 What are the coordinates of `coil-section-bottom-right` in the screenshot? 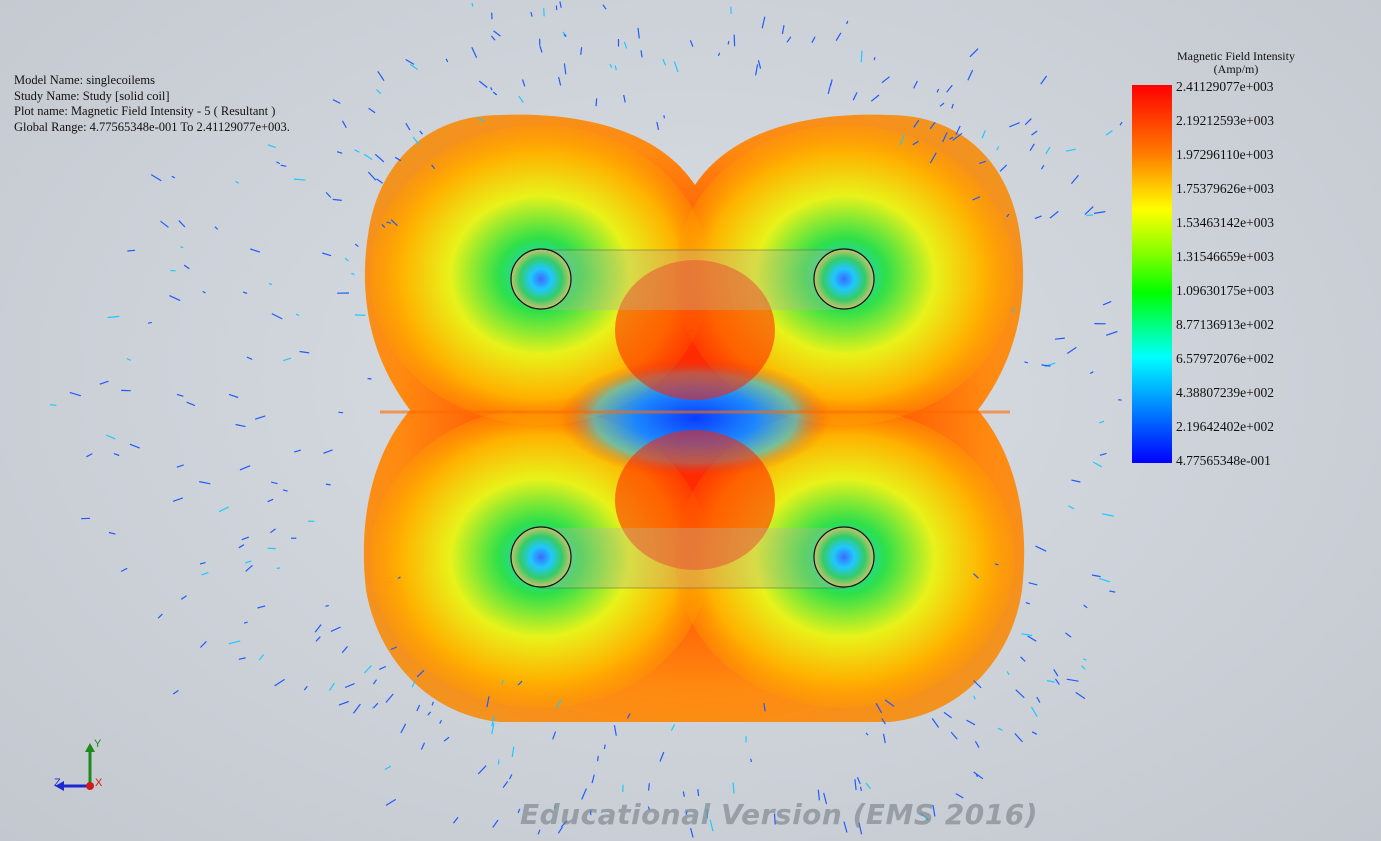 It's located at (844, 557).